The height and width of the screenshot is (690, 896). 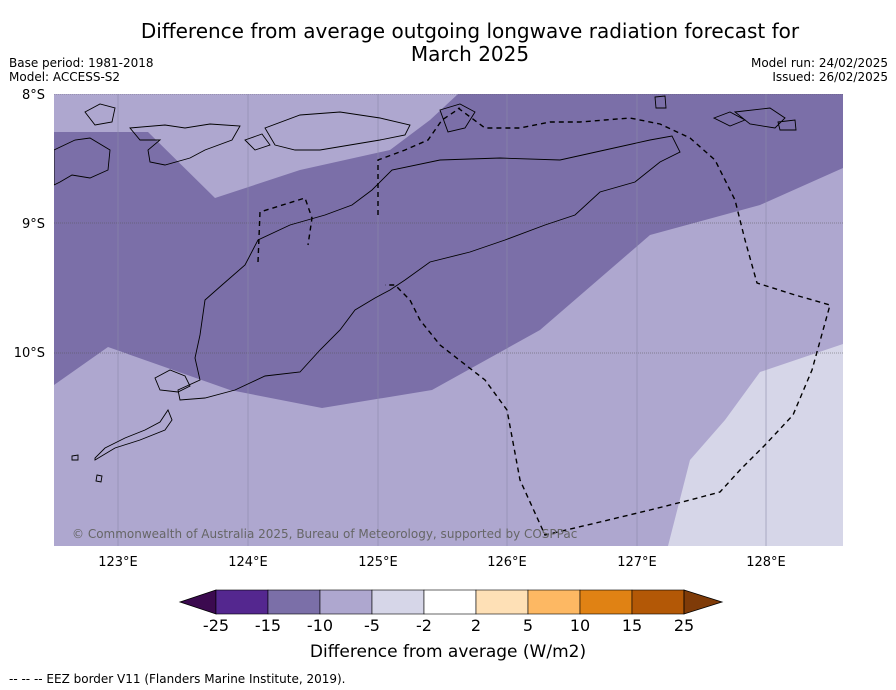 What do you see at coordinates (337, 131) in the screenshot?
I see `wetar-island` at bounding box center [337, 131].